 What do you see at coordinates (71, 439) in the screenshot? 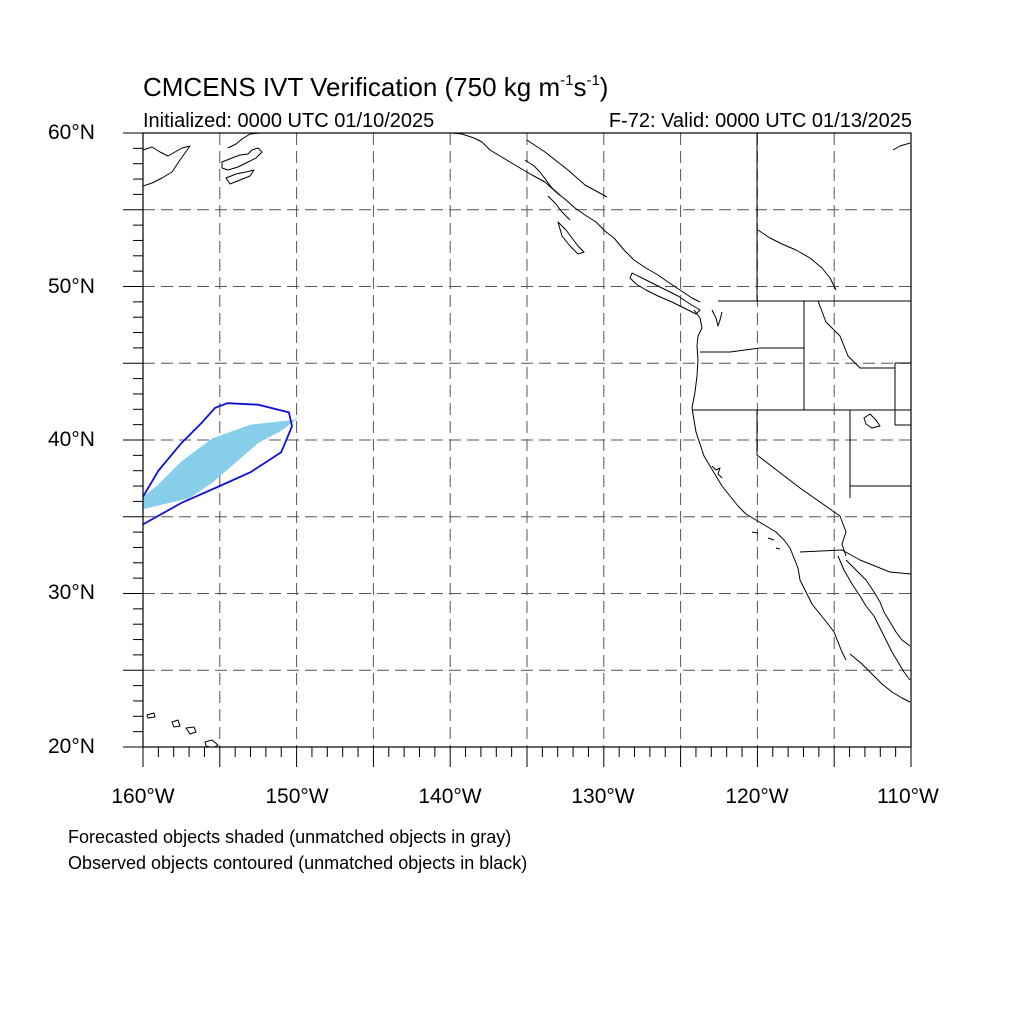
I see `lat-label-40n: 40°N` at bounding box center [71, 439].